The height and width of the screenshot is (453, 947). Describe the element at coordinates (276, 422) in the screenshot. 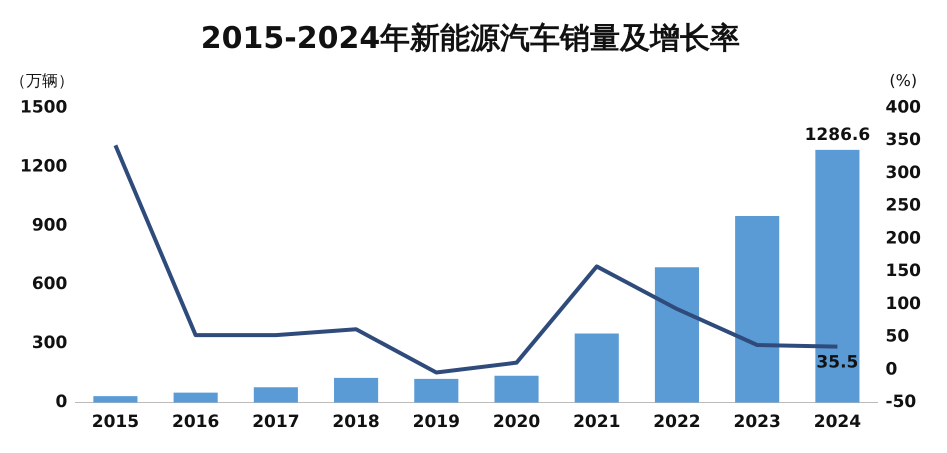

I see `x-tick-label: 2017` at that location.